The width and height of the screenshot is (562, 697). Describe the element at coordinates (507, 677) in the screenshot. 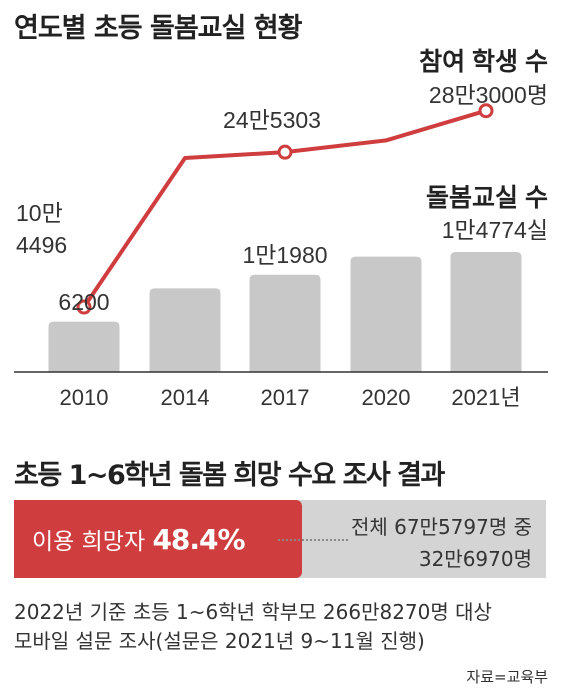

I see `source-credit: 자료=교육부` at that location.